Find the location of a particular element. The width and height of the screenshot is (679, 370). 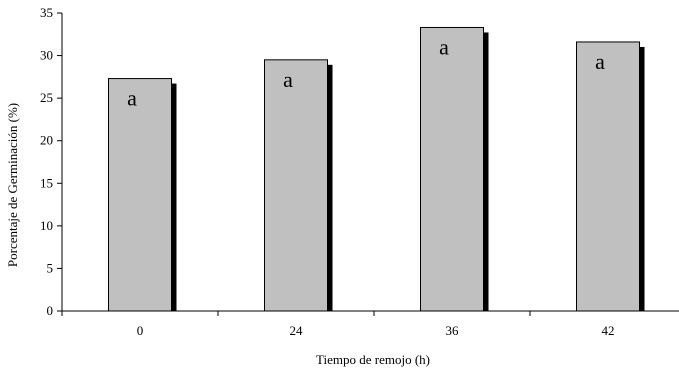

y-tick-label-0: 0 is located at coordinates (50, 310).